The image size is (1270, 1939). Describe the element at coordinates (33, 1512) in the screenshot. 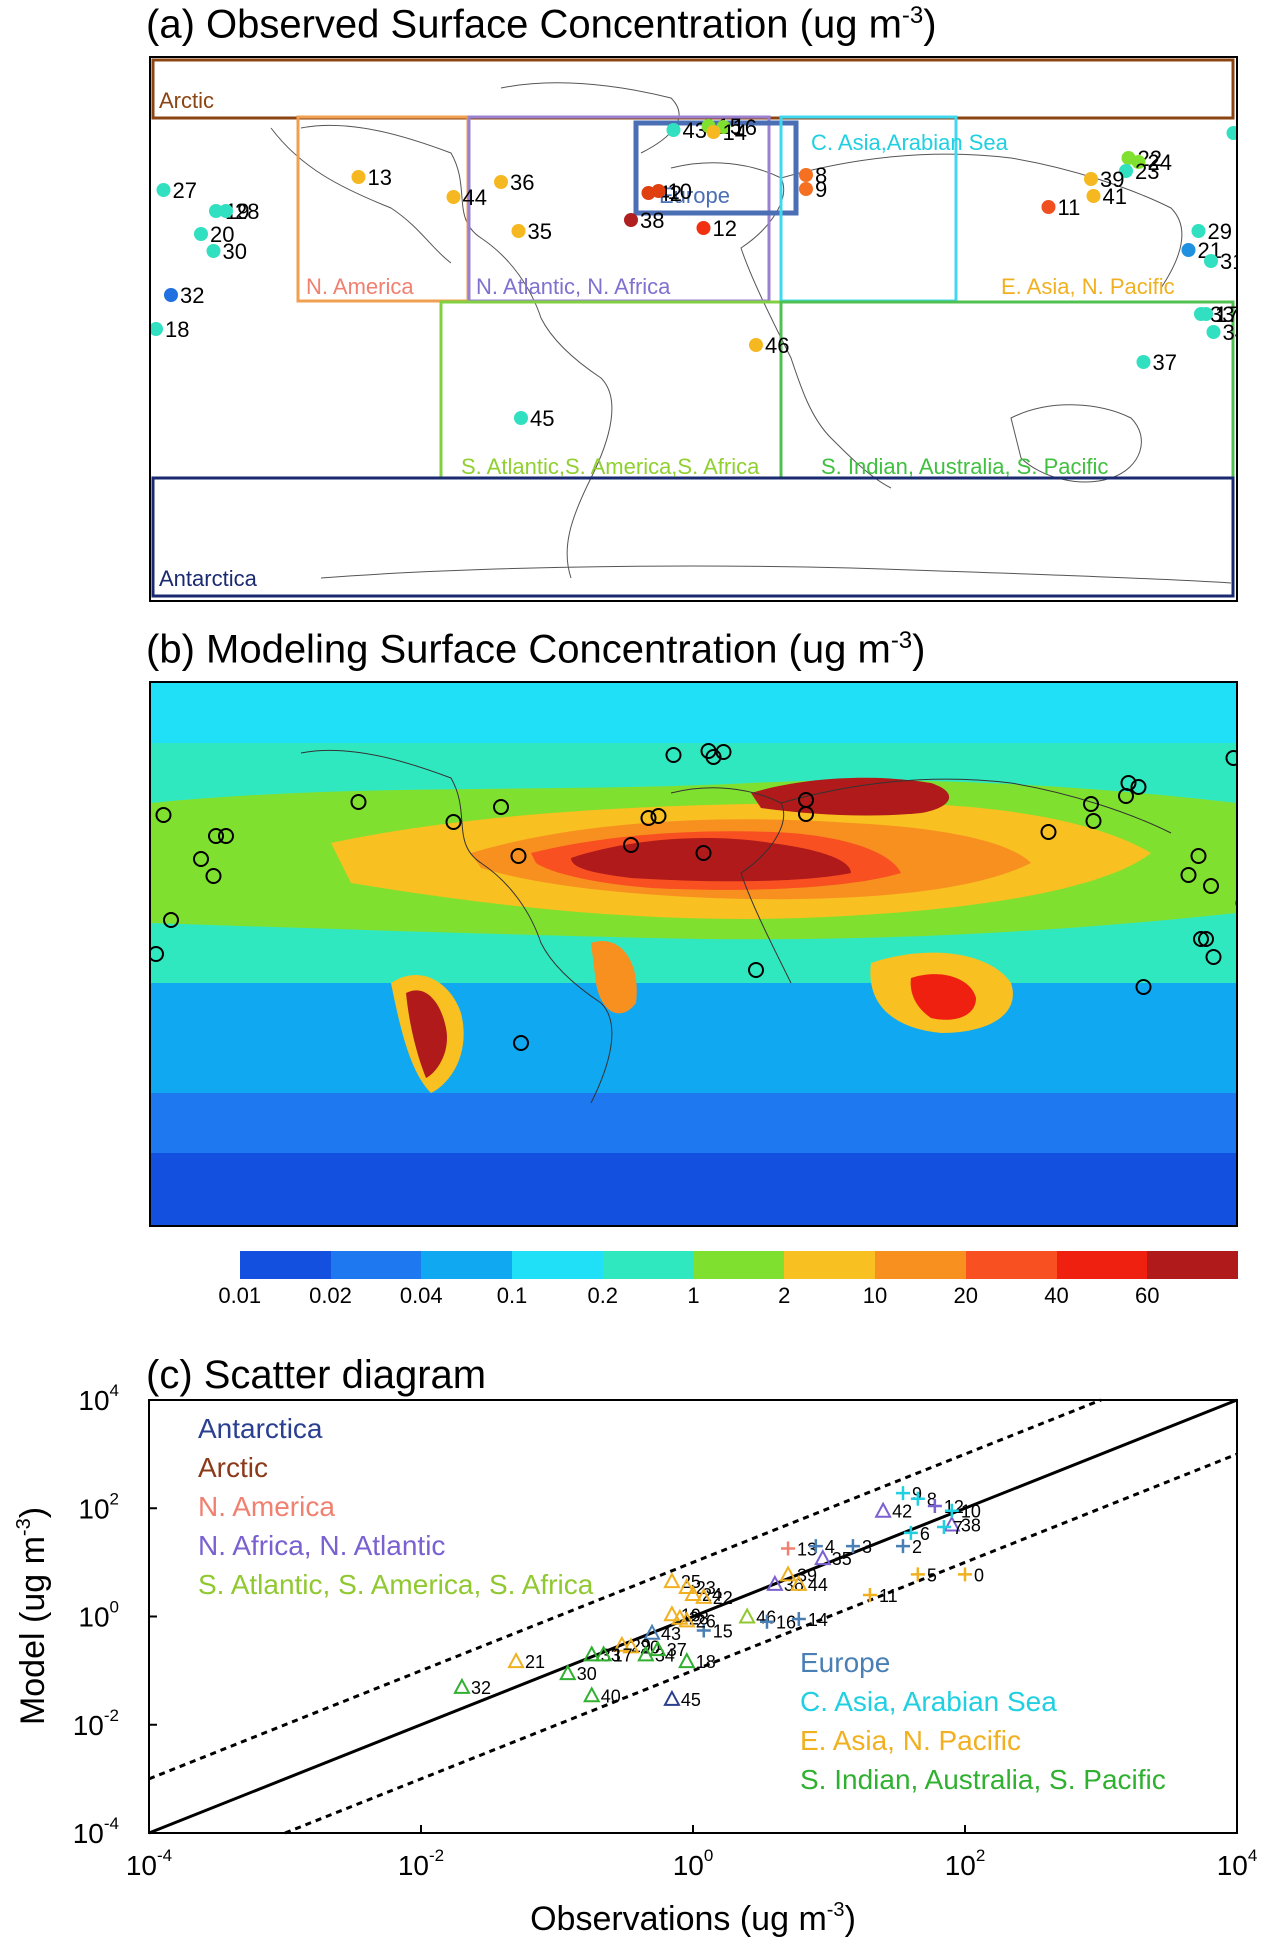

I see `y-axis-label-end: )` at that location.